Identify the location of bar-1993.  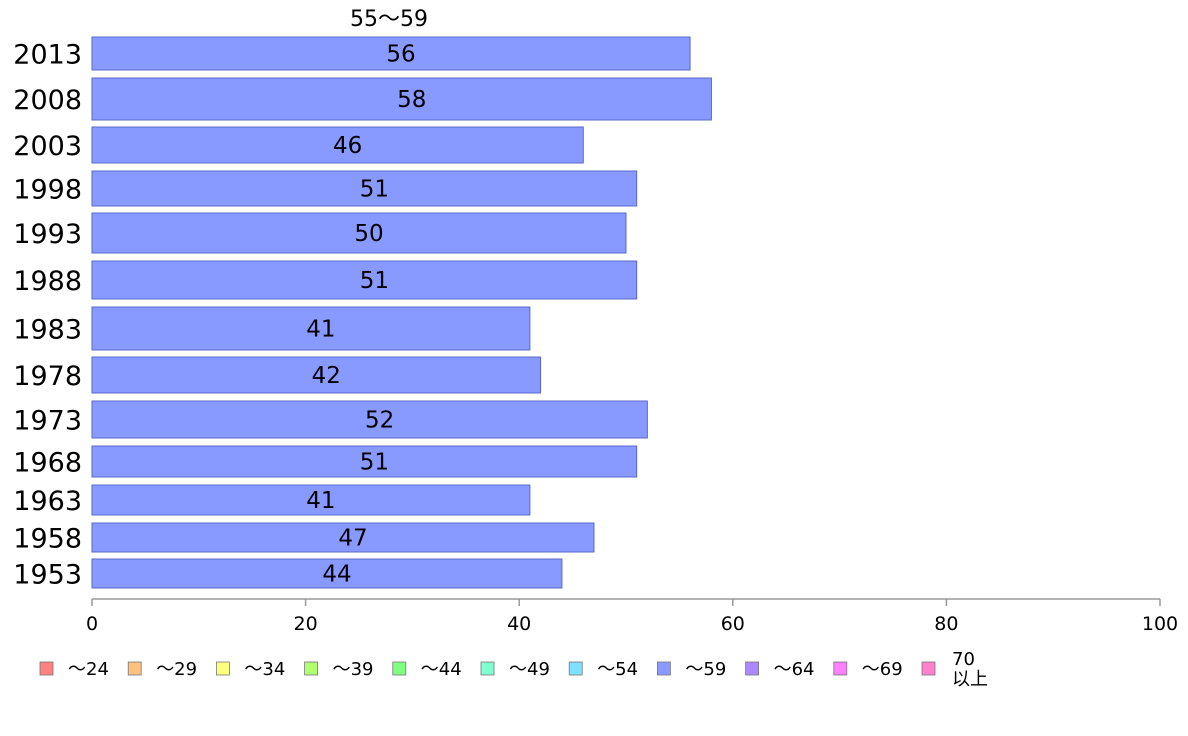
(359, 233).